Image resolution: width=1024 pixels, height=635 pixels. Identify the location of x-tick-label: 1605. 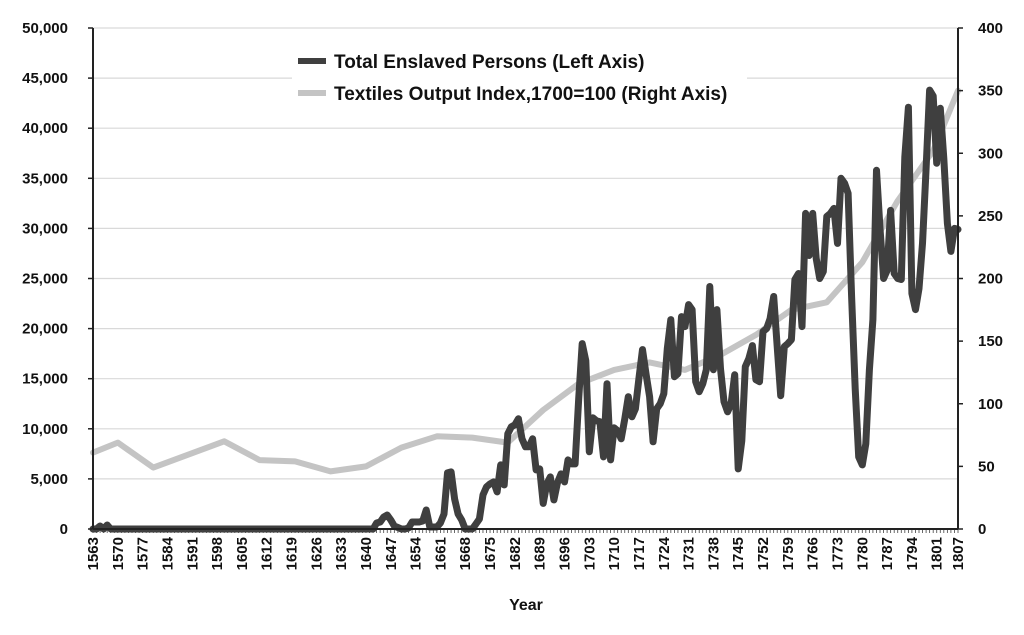
(242, 553).